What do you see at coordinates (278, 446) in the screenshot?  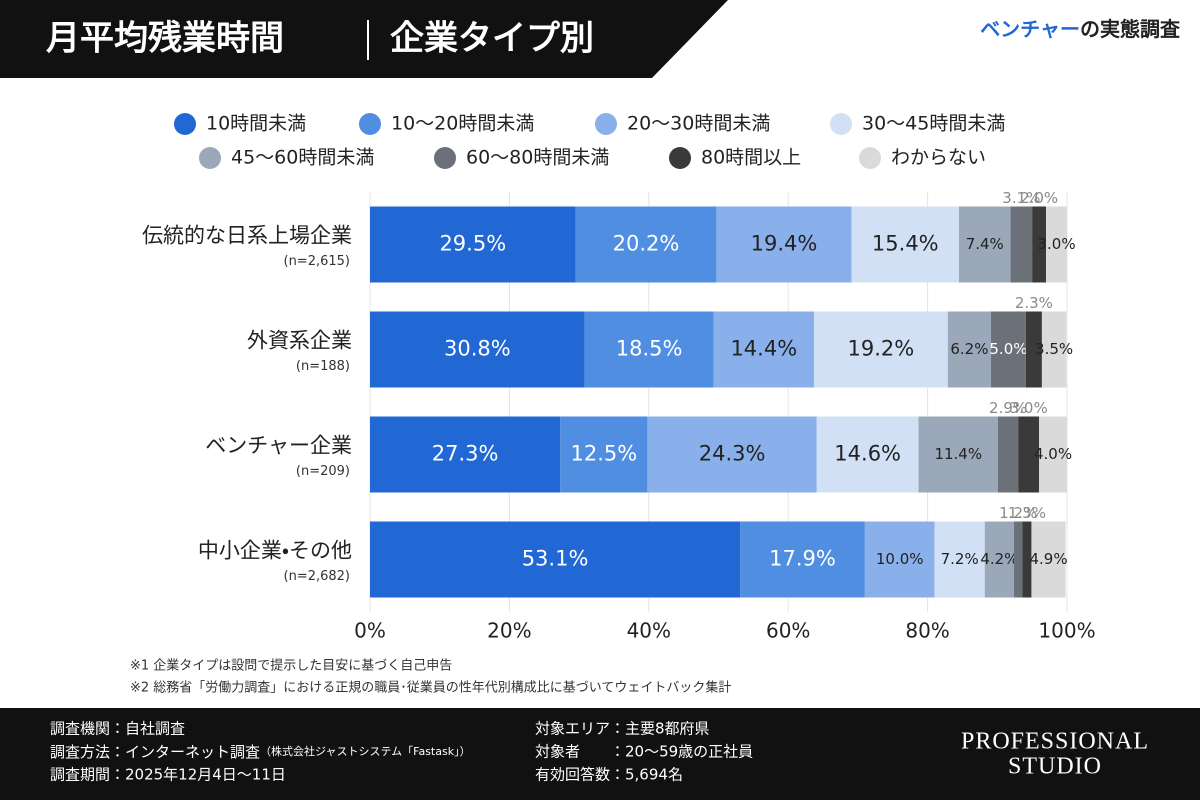 I see `category-label: ベンチャー企業` at bounding box center [278, 446].